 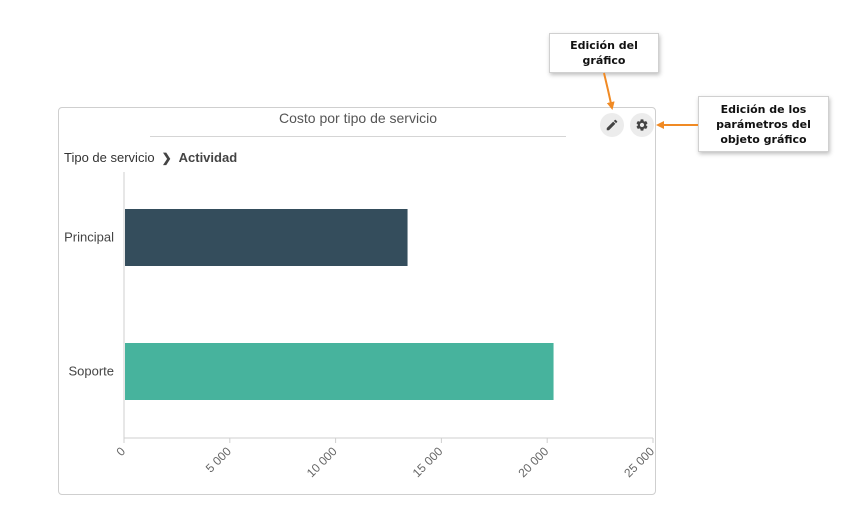 What do you see at coordinates (428, 462) in the screenshot?
I see `x-tick-label: 15 000` at bounding box center [428, 462].